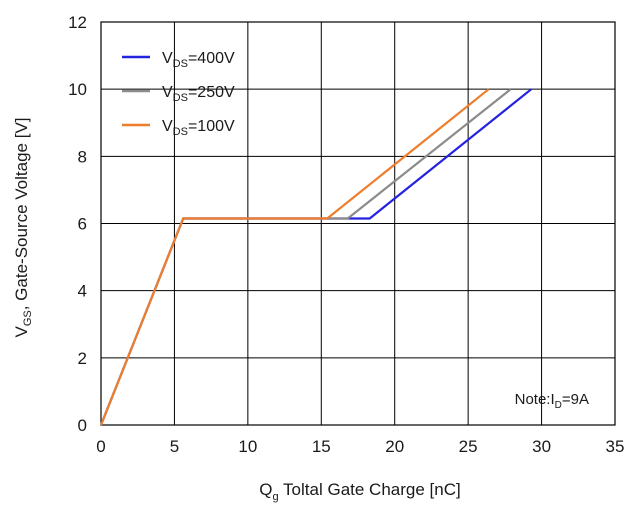  What do you see at coordinates (468, 446) in the screenshot?
I see `x-tick-label: 25` at bounding box center [468, 446].